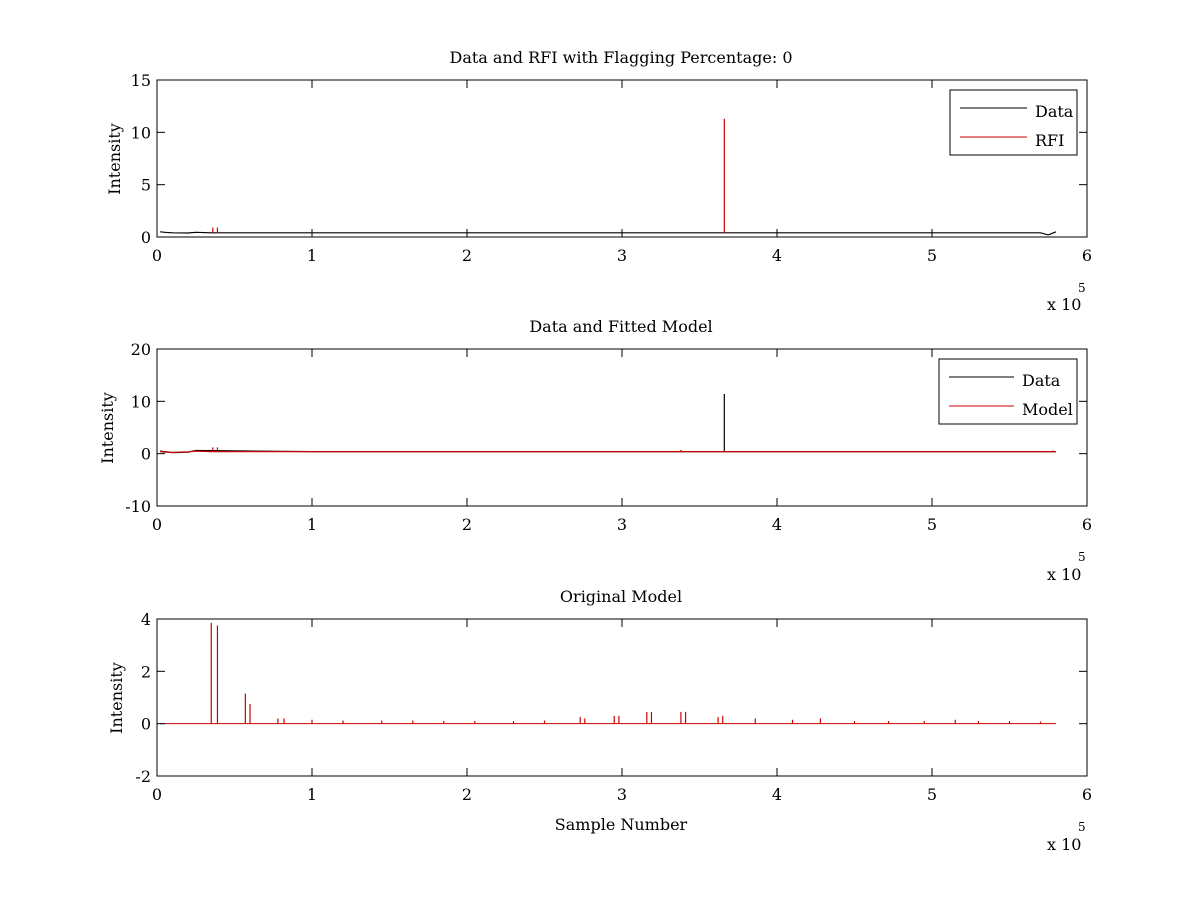  Describe the element at coordinates (621, 824) in the screenshot. I see `panel-3-xlabel: Sample Number` at that location.